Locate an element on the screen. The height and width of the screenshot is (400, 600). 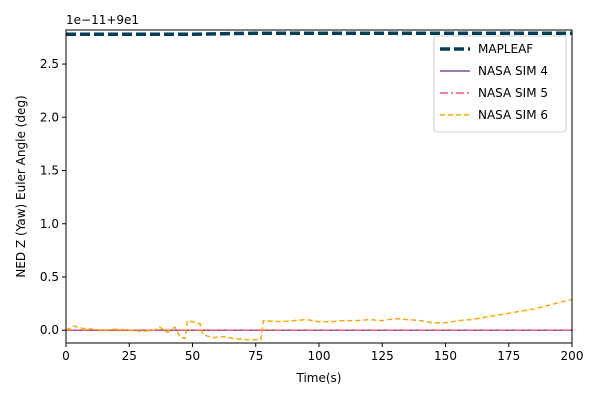
y-offset-text: 1e−11+9e1 is located at coordinates (102, 20).